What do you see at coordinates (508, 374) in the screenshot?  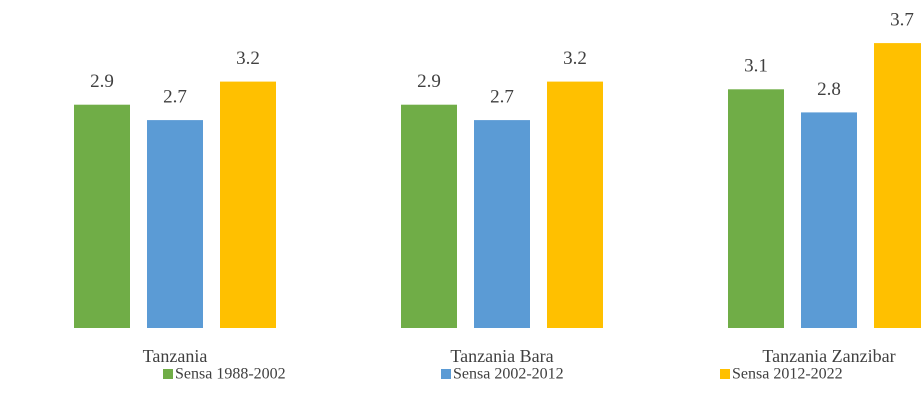 I see `legend-label: Sensa 2002-2012` at bounding box center [508, 374].